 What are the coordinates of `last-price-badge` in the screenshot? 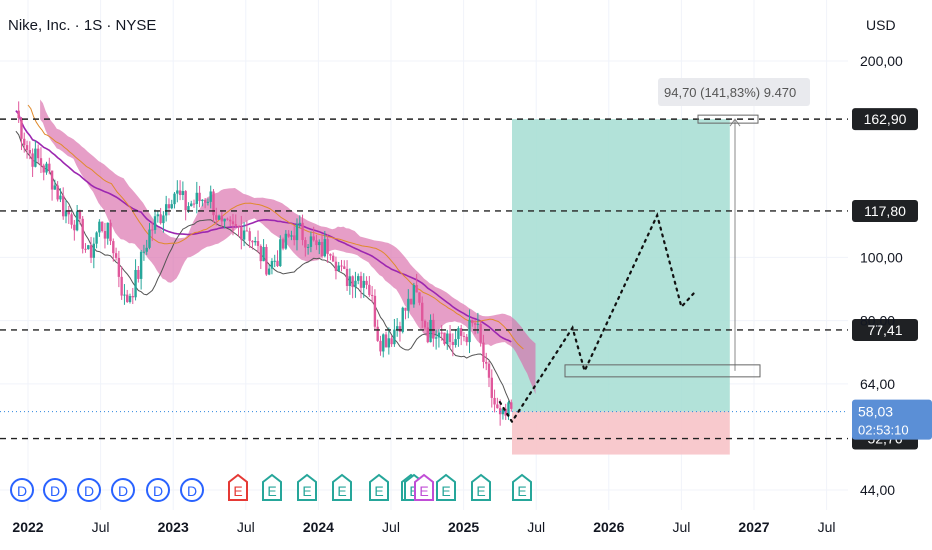 It's located at (892, 419).